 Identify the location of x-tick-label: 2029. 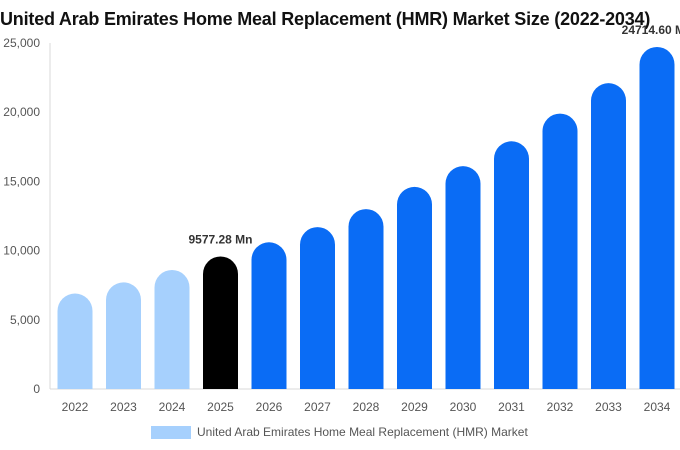
(414, 407).